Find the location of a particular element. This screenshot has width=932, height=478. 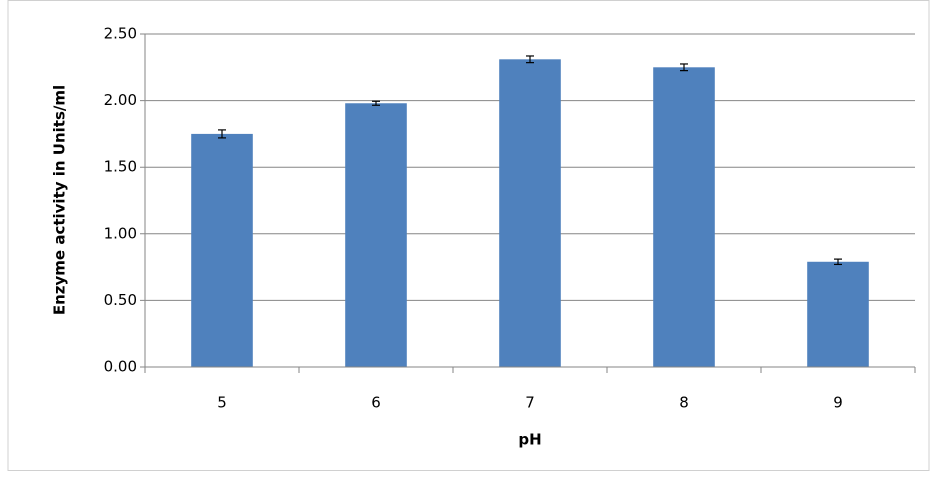

y-tick-label: 0.50 is located at coordinates (120, 300).